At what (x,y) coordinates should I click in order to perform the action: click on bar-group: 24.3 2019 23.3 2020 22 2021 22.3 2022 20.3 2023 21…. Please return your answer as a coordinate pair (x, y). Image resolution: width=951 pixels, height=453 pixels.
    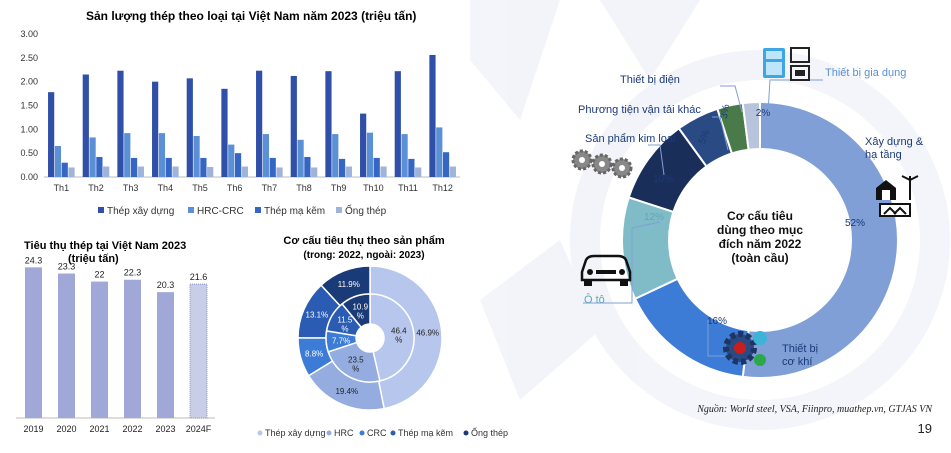
    Looking at the image, I should click on (115, 344).